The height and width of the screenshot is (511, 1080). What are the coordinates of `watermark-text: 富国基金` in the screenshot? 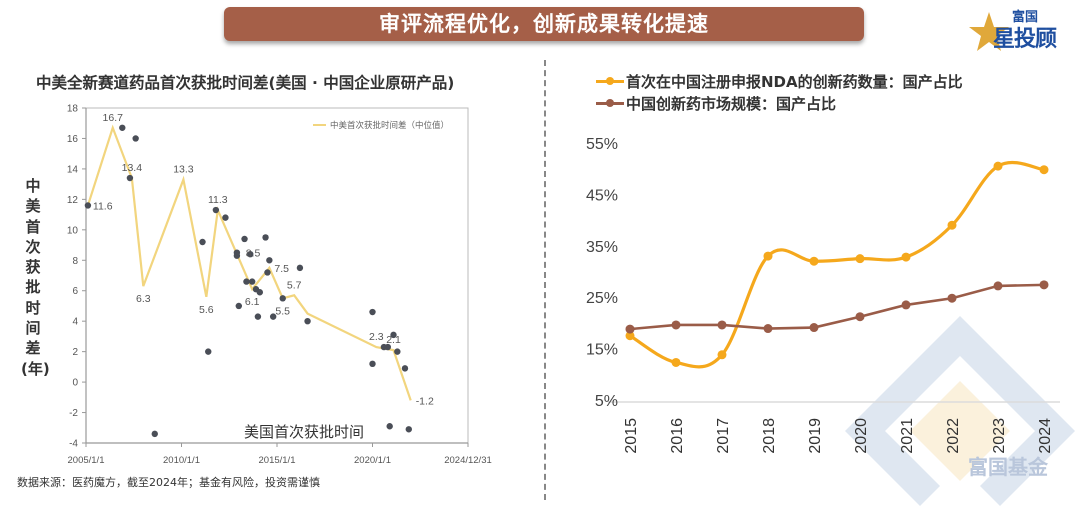 It's located at (1008, 467).